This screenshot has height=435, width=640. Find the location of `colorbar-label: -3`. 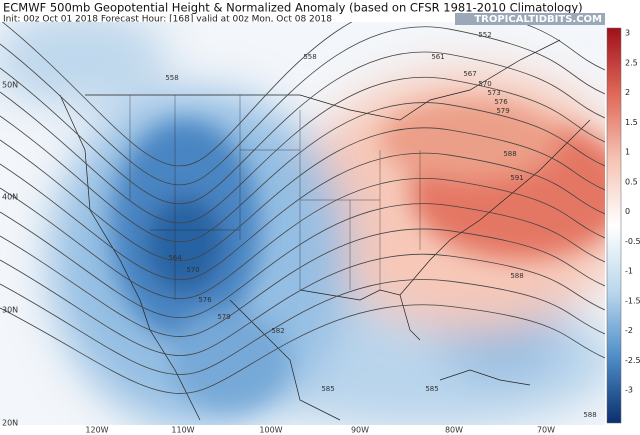

colorbar-label: -3 is located at coordinates (629, 390).